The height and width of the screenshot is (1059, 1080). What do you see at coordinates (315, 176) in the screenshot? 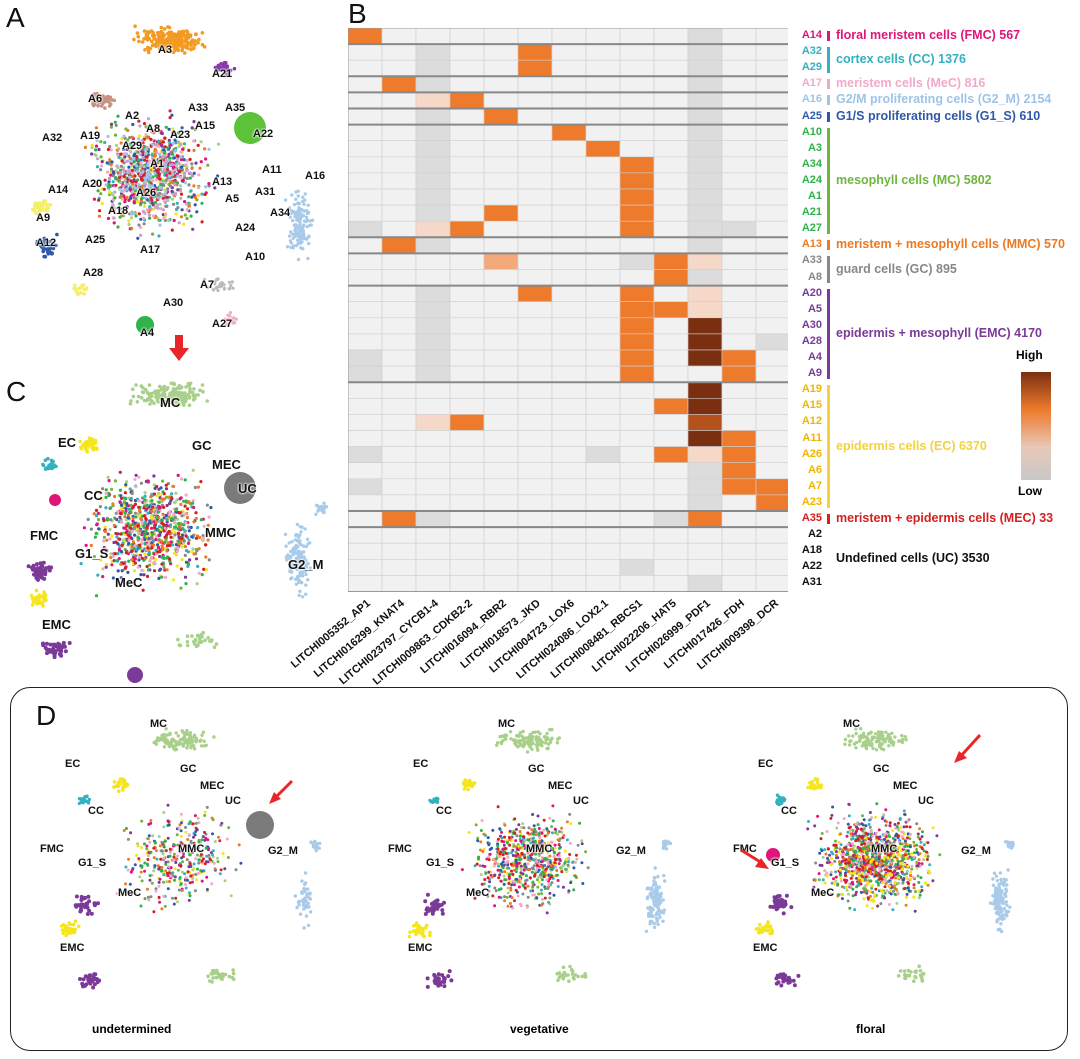
I see `cluster-label-a: A16` at bounding box center [315, 176].